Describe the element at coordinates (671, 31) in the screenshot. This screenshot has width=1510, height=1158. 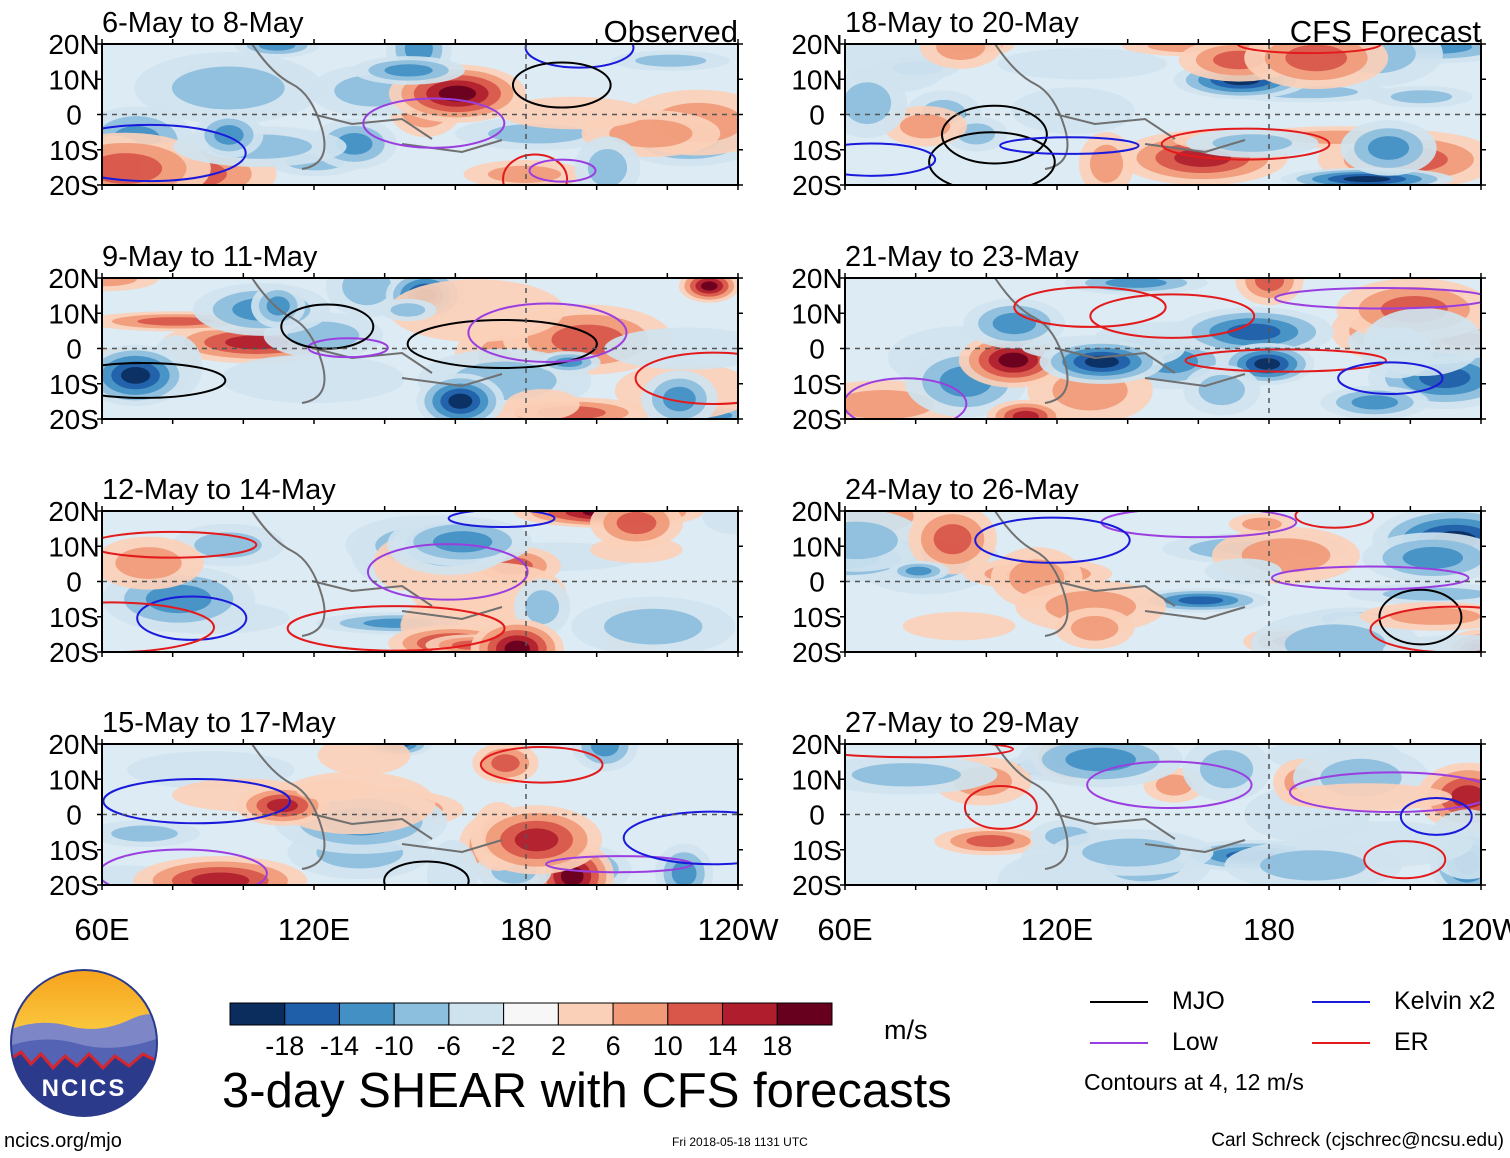
I see `column-label: Observed` at that location.